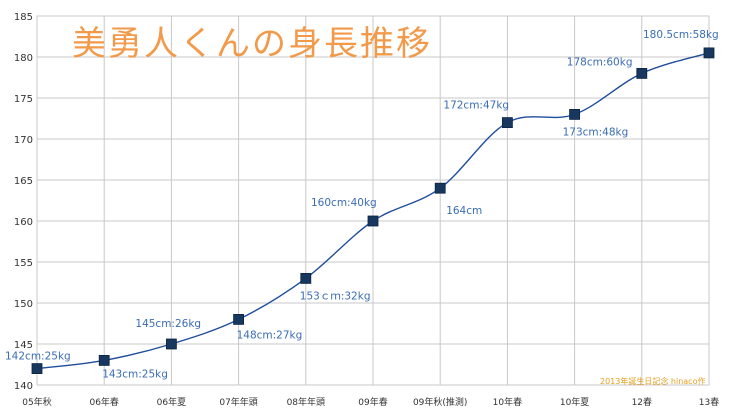  What do you see at coordinates (600, 62) in the screenshot?
I see `data-label: 178cm:60kg` at bounding box center [600, 62].